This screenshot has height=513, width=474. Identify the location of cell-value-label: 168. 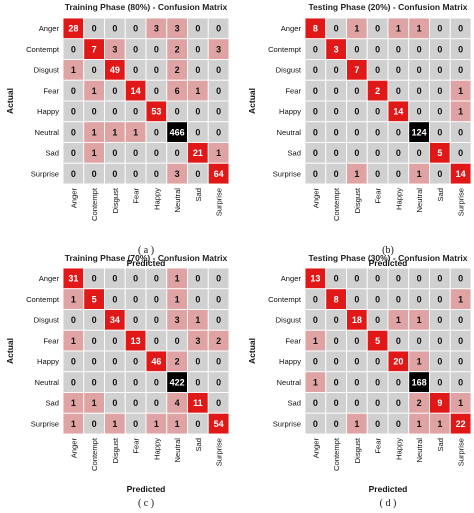
(419, 382).